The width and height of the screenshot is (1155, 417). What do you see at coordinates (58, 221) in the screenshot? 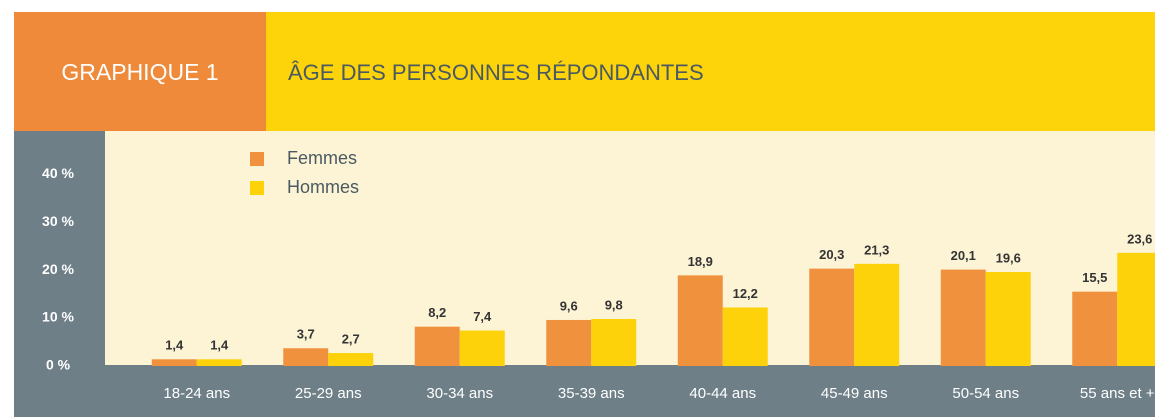
I see `y-tick-label: 30 %` at bounding box center [58, 221].